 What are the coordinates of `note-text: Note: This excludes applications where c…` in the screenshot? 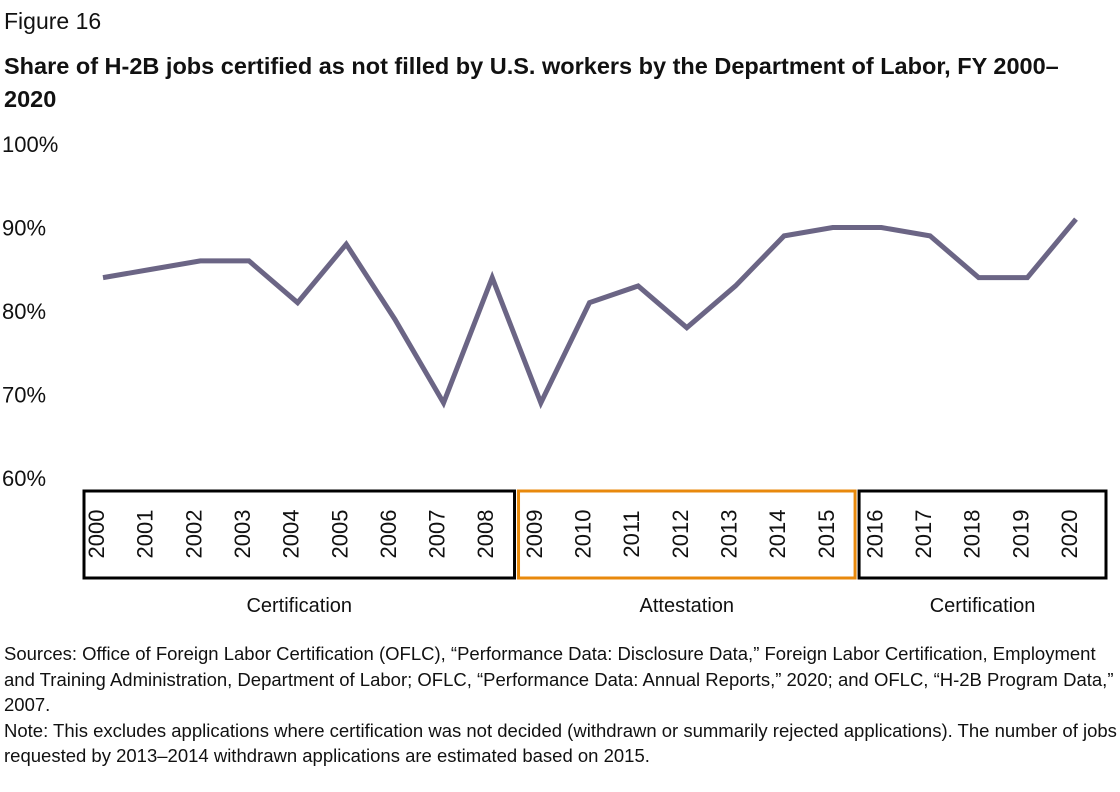 It's located at (560, 743).